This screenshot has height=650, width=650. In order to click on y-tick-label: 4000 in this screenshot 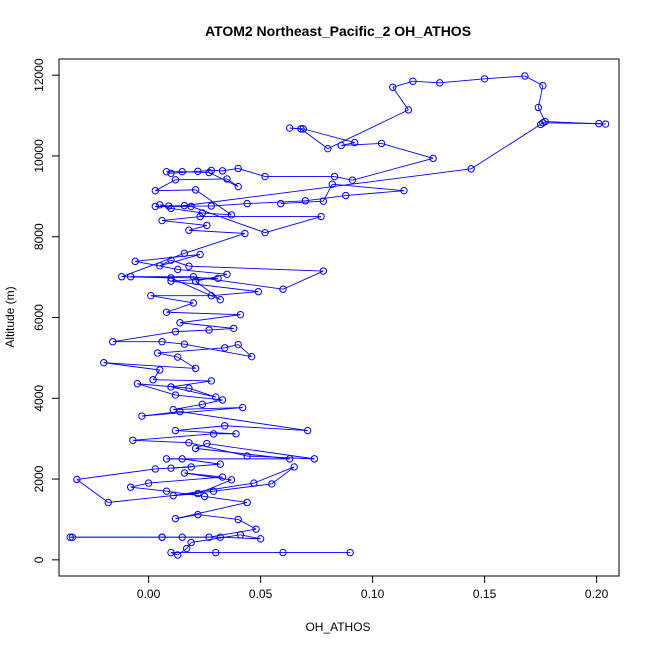, I will do `click(39, 398)`.